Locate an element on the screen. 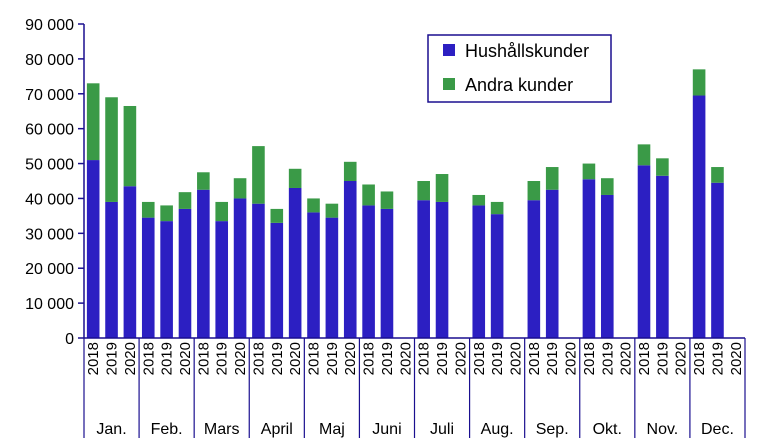 The image size is (757, 440). x-category-label-month: Juli is located at coordinates (442, 429).